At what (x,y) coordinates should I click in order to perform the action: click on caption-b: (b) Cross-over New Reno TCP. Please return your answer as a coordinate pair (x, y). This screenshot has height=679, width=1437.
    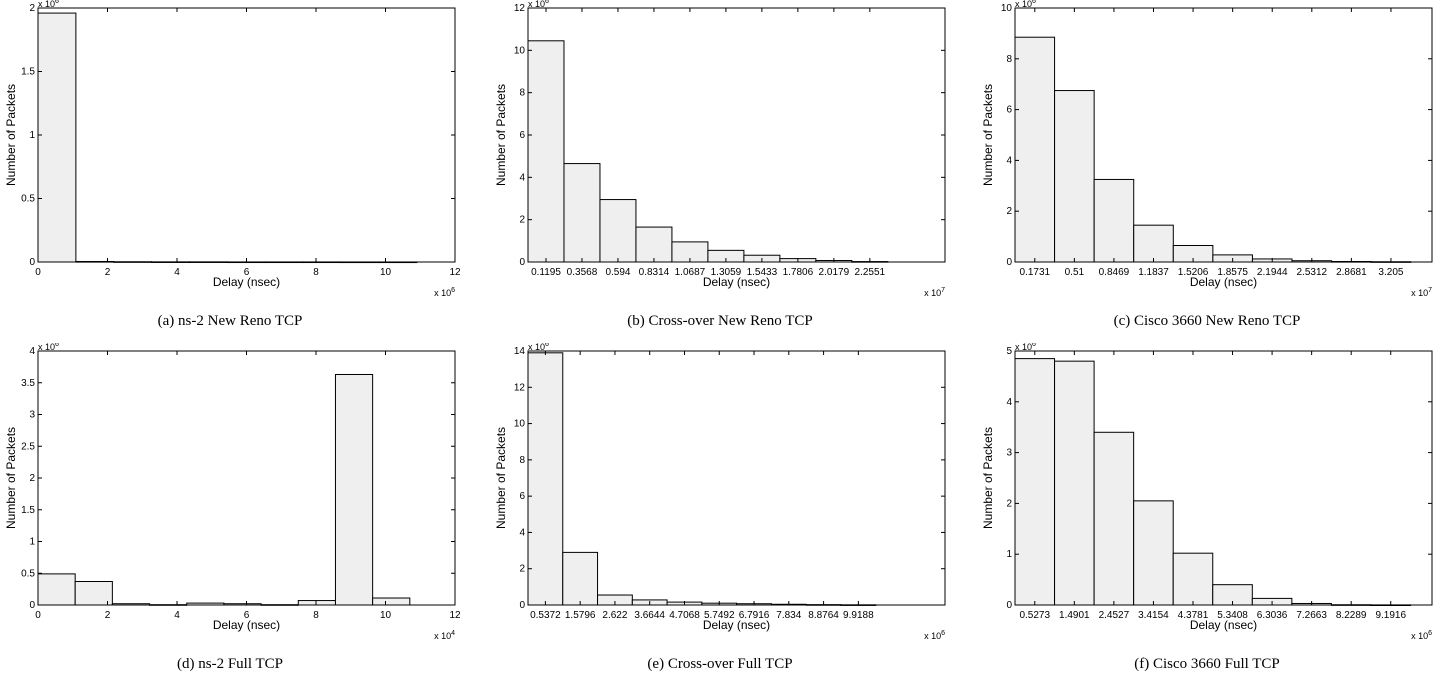
    Looking at the image, I should click on (720, 321).